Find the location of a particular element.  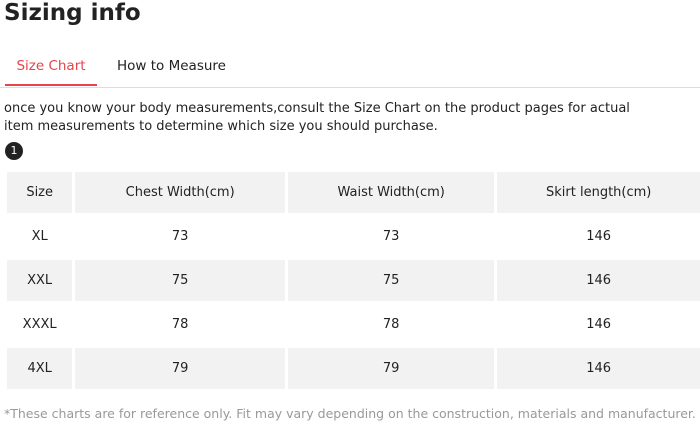

table-row: 4XL 79 79 146 is located at coordinates (353, 368).